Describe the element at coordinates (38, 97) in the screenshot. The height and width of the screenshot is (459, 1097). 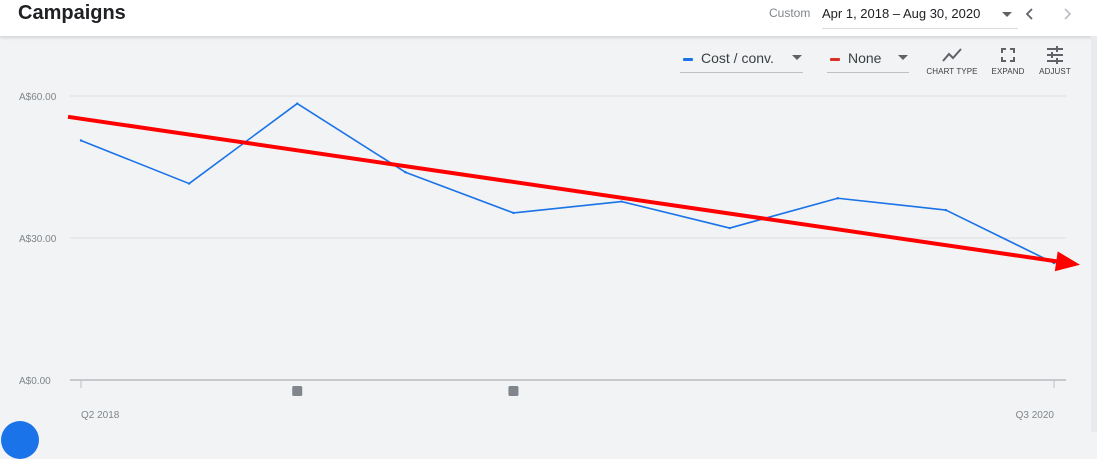
I see `y-tick-label: A$60.00` at that location.